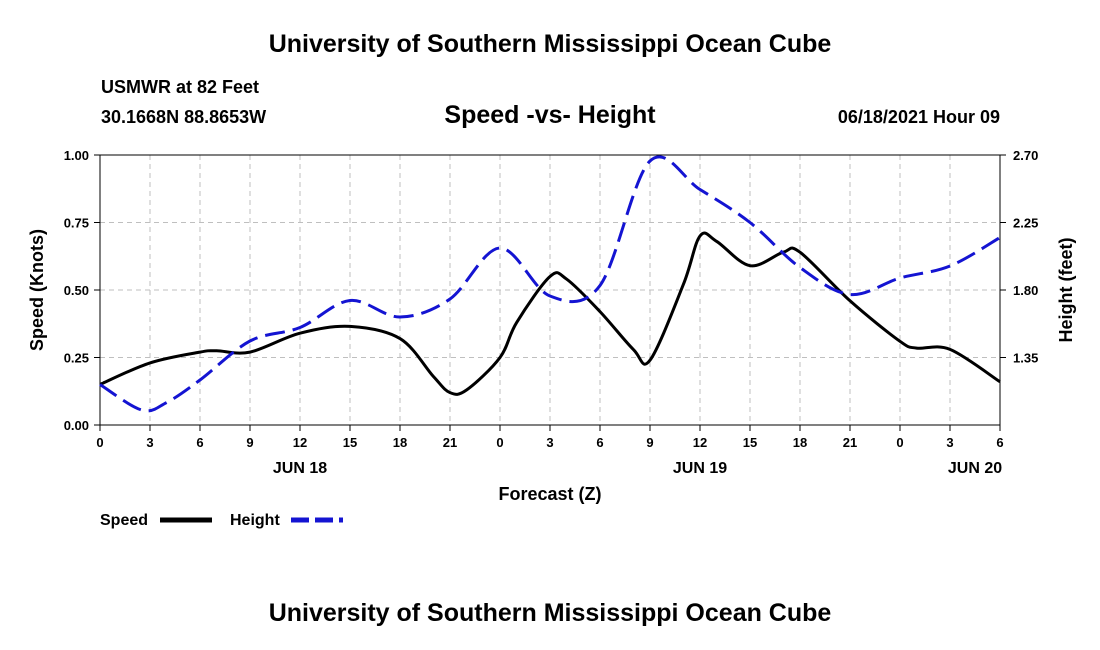 The height and width of the screenshot is (650, 1100). I want to click on y-axis-label-right: Height (feet), so click(1066, 290).